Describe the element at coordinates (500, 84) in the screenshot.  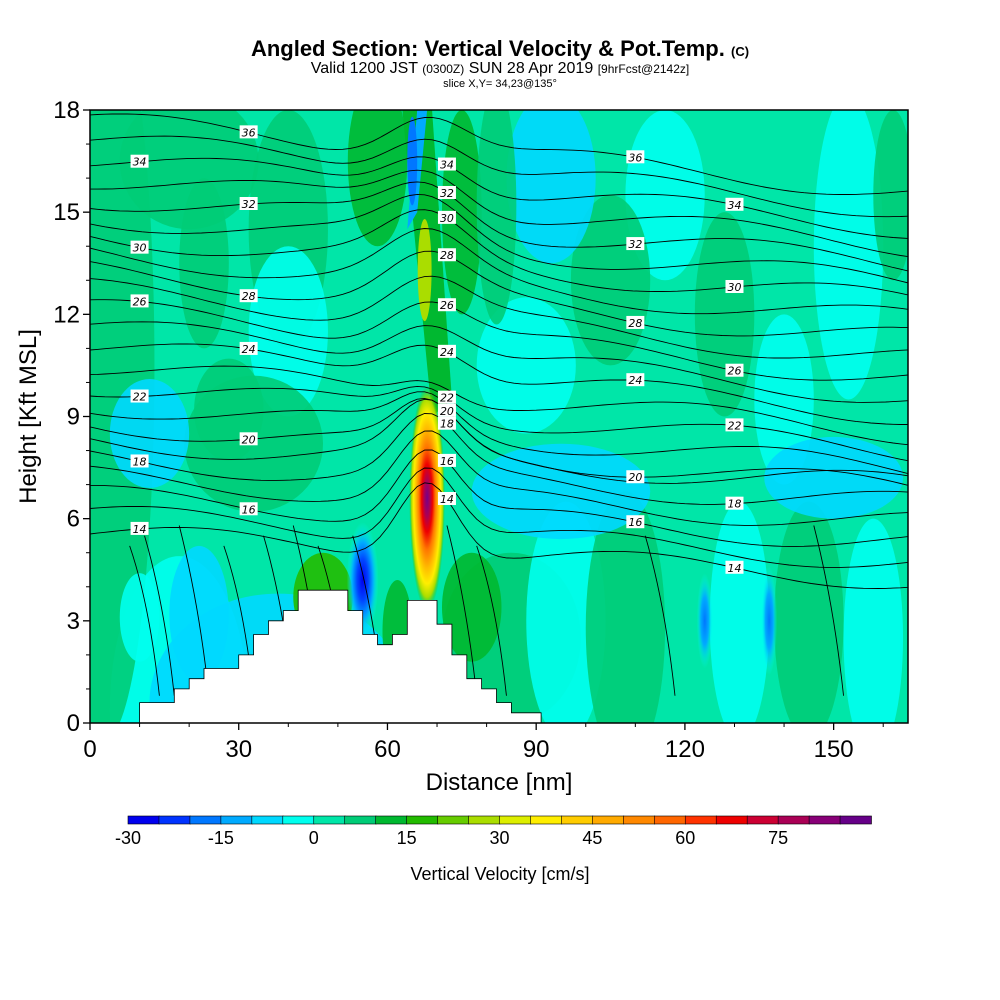
I see `slice-label: slice X,Y= 34,23@135°` at that location.